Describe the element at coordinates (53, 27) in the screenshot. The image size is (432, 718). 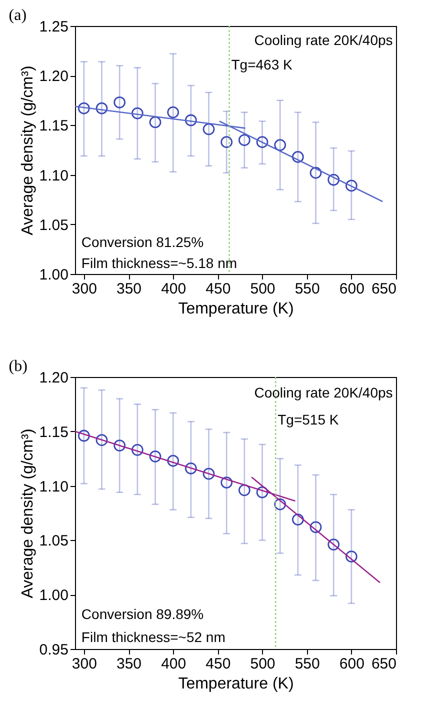
I see `y-tick-label: 1.25` at that location.